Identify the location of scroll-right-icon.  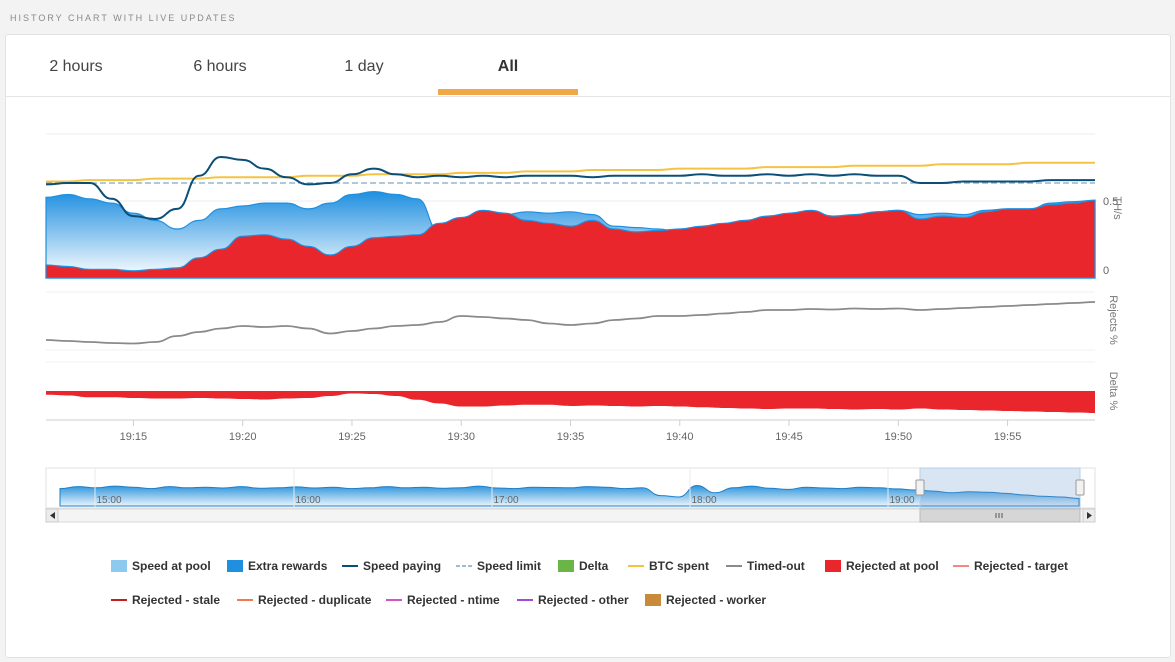
(1089, 515).